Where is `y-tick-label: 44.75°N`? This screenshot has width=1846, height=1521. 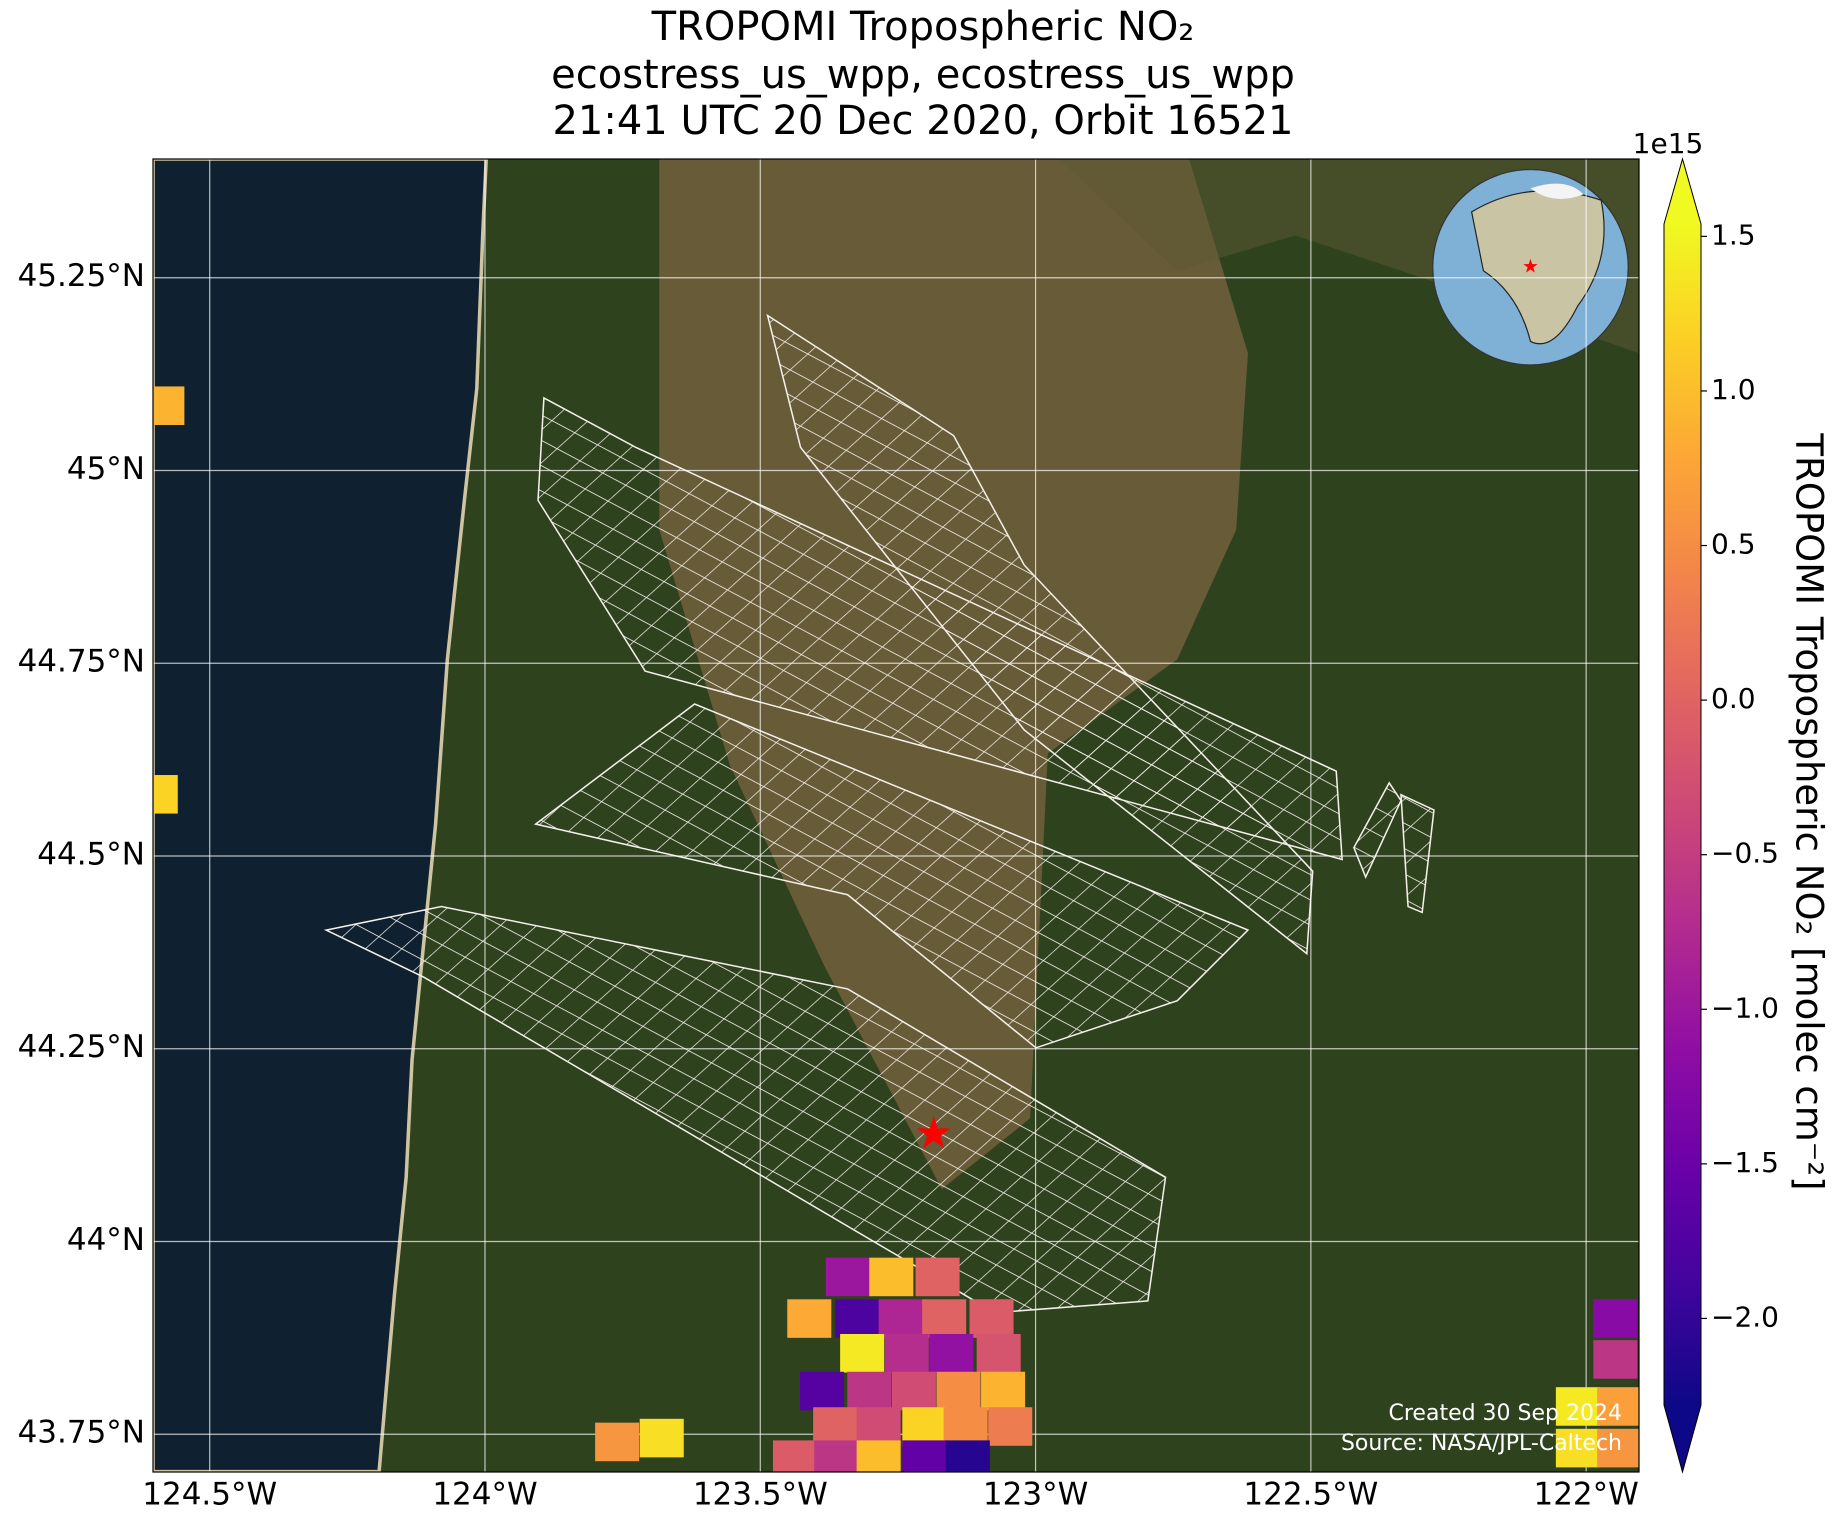
y-tick-label: 44.75°N is located at coordinates (81, 662).